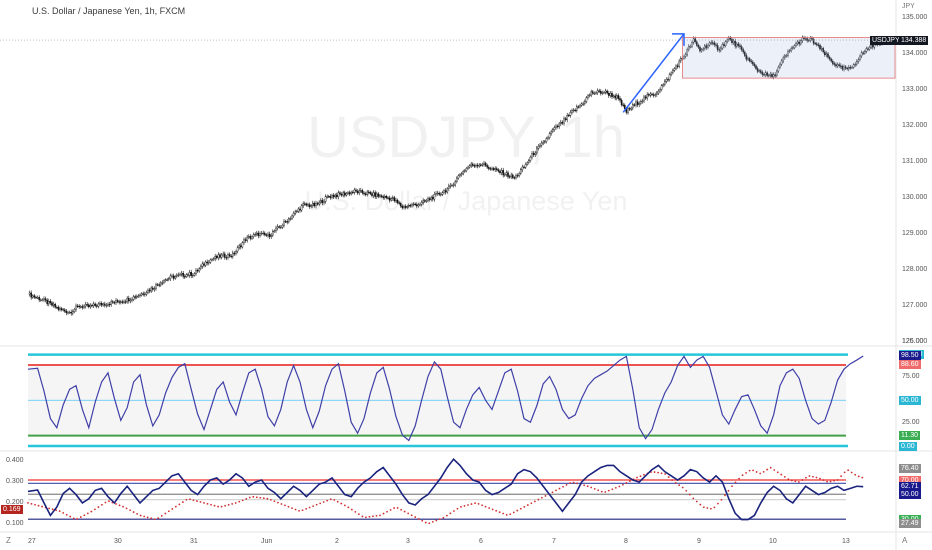 This screenshot has height=550, width=932. What do you see at coordinates (8, 540) in the screenshot?
I see `timezone-icon: Z` at bounding box center [8, 540].